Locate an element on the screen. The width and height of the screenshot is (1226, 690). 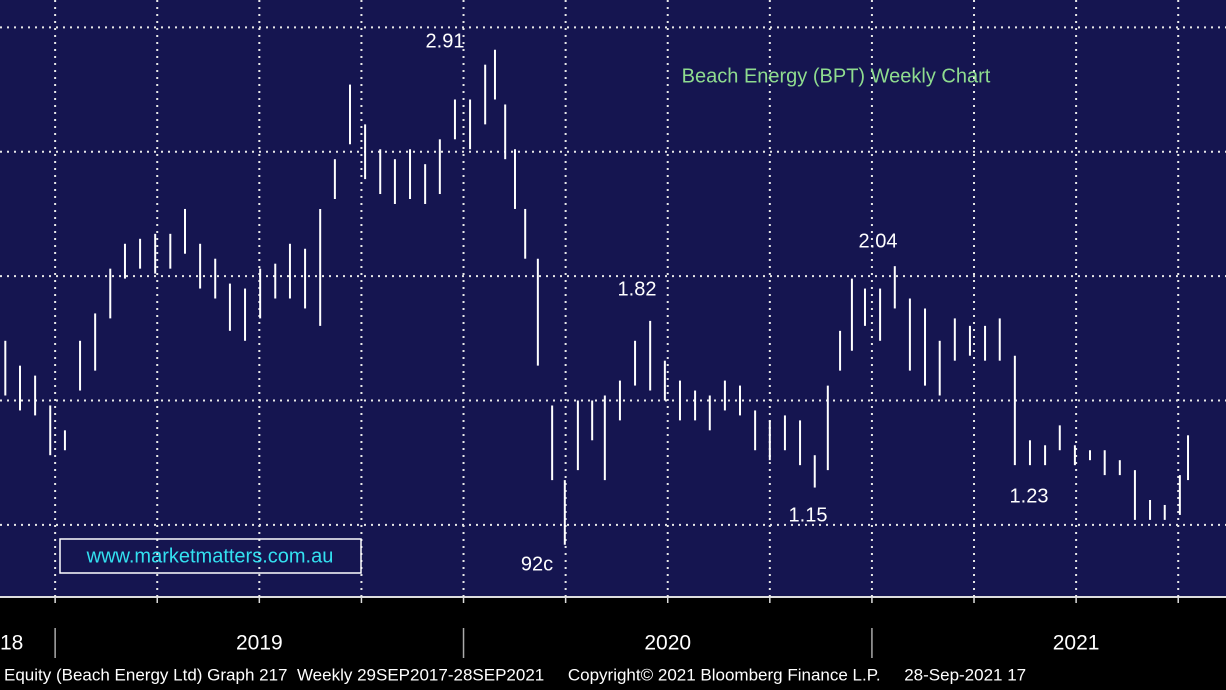
annotation: 2.04 is located at coordinates (878, 241).